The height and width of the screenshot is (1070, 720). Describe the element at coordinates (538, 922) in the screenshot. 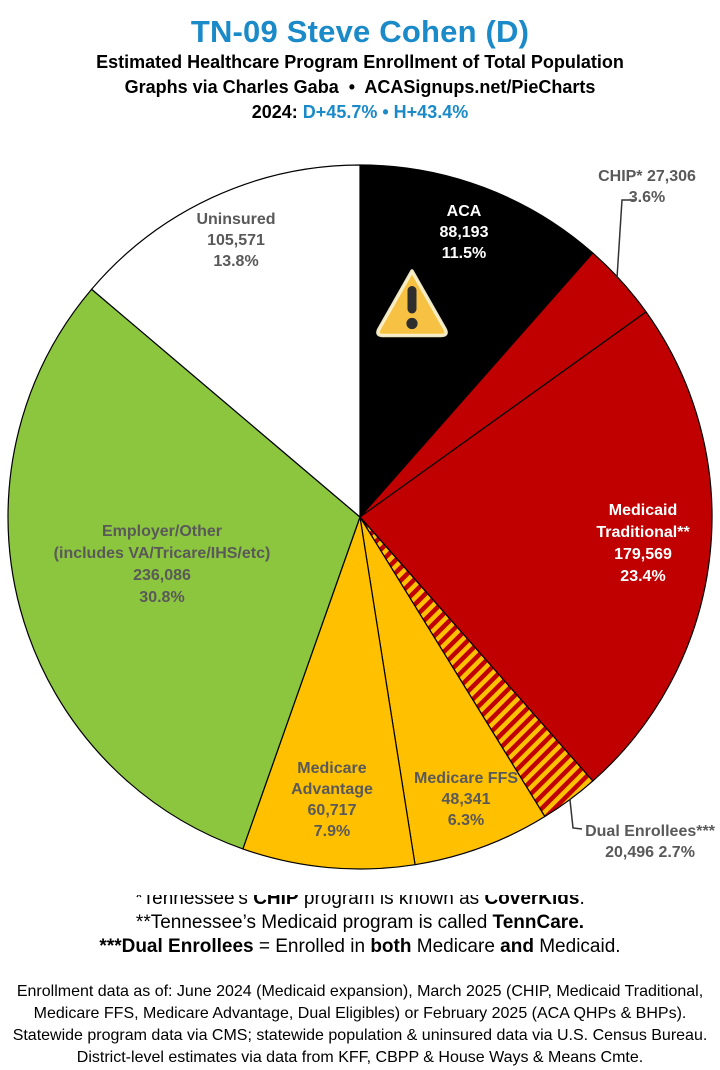

I see `text-segment: TennCare.` at that location.